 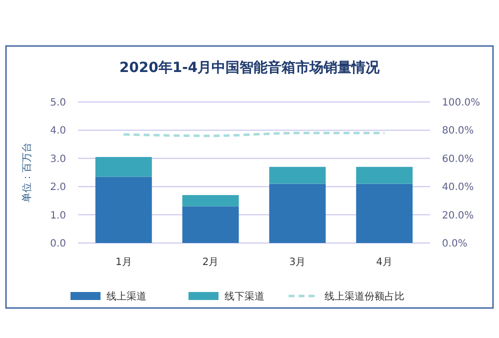 I want to click on y2-tick-label: 60.0%, so click(x=458, y=159).